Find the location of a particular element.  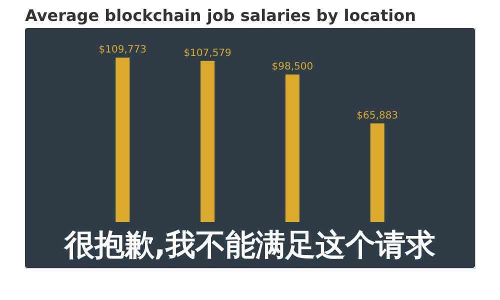

chart-title: Average blockchain job salaries by location is located at coordinates (220, 15).